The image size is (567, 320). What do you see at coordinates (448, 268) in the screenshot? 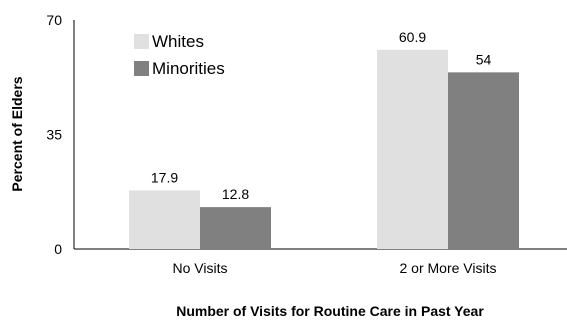
I see `category-label: 2 or More Visits` at bounding box center [448, 268].